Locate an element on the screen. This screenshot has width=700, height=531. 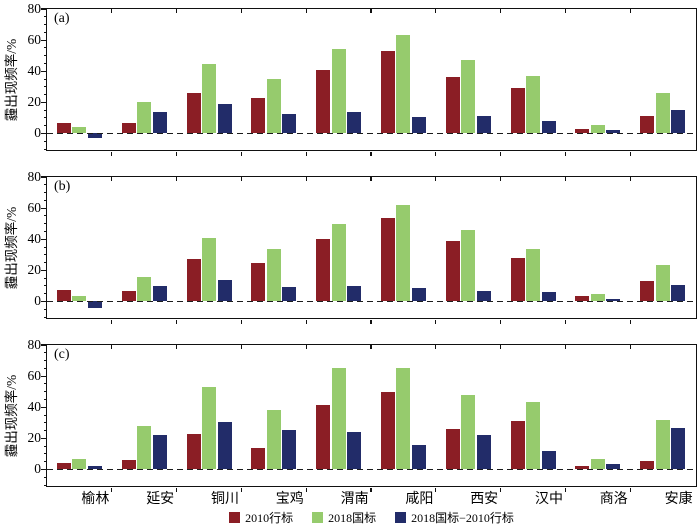
x-category-label: 西安 is located at coordinates (484, 499).